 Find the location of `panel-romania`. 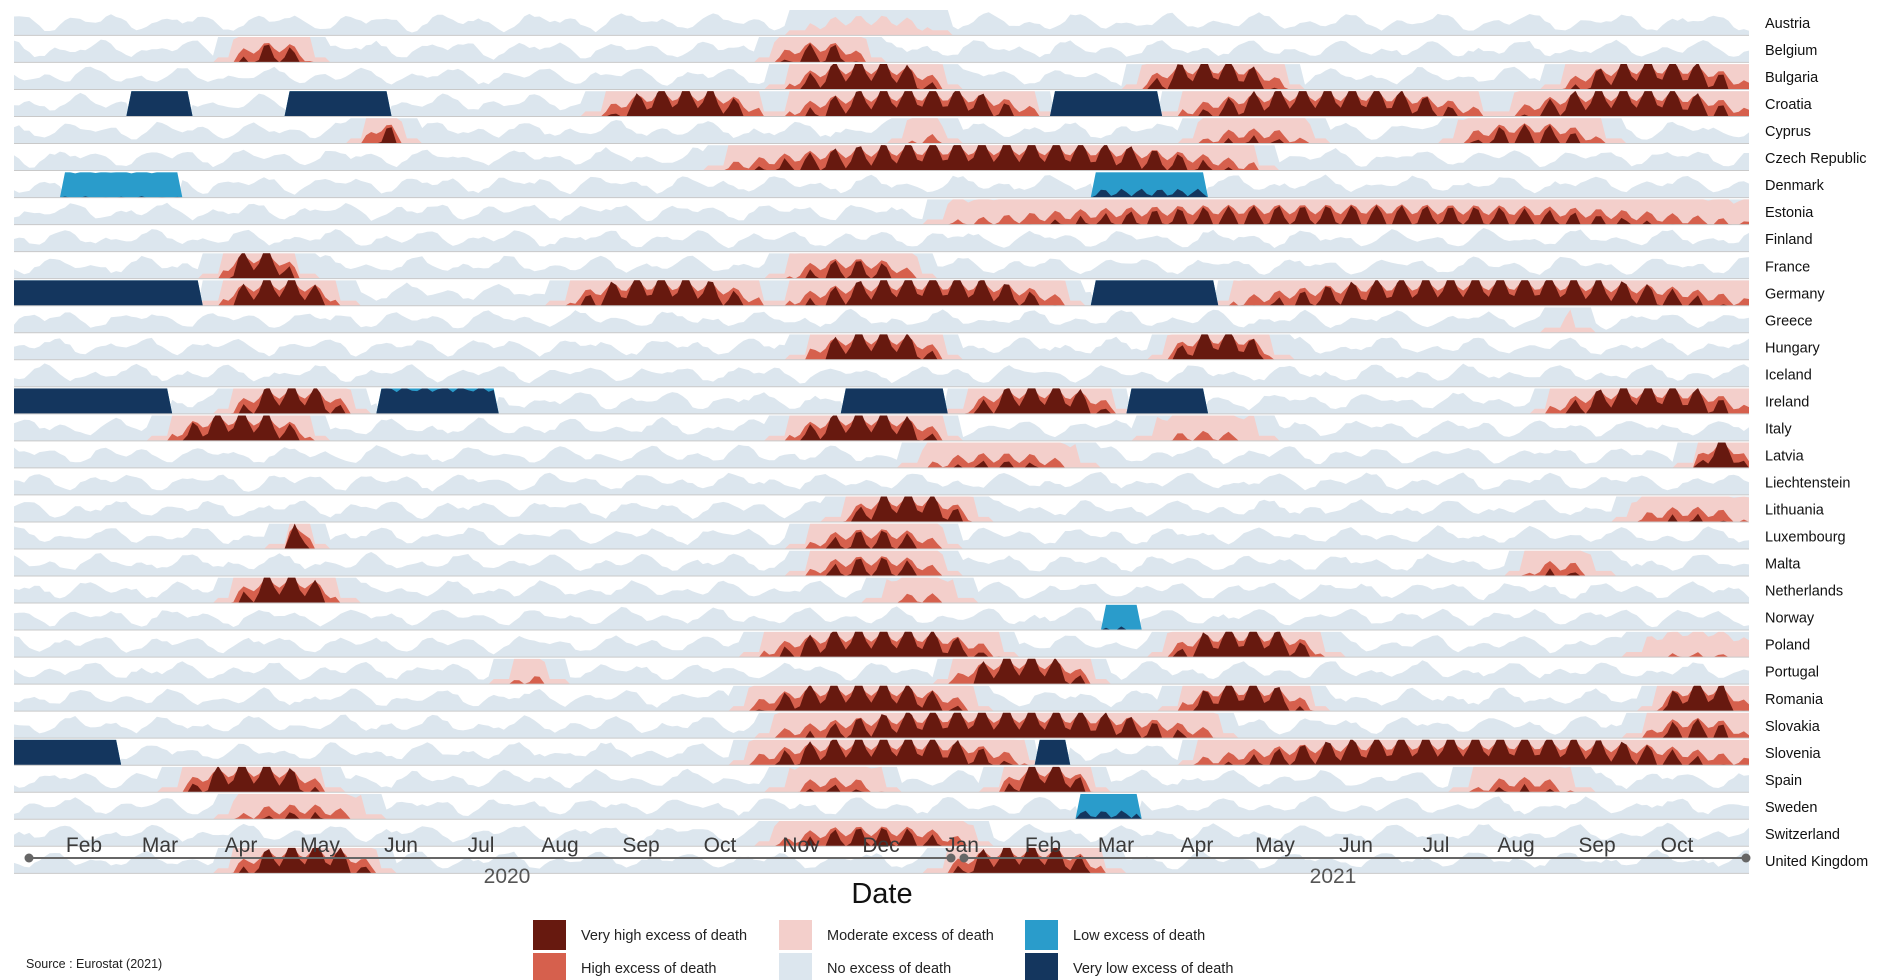

panel-romania is located at coordinates (881, 698).